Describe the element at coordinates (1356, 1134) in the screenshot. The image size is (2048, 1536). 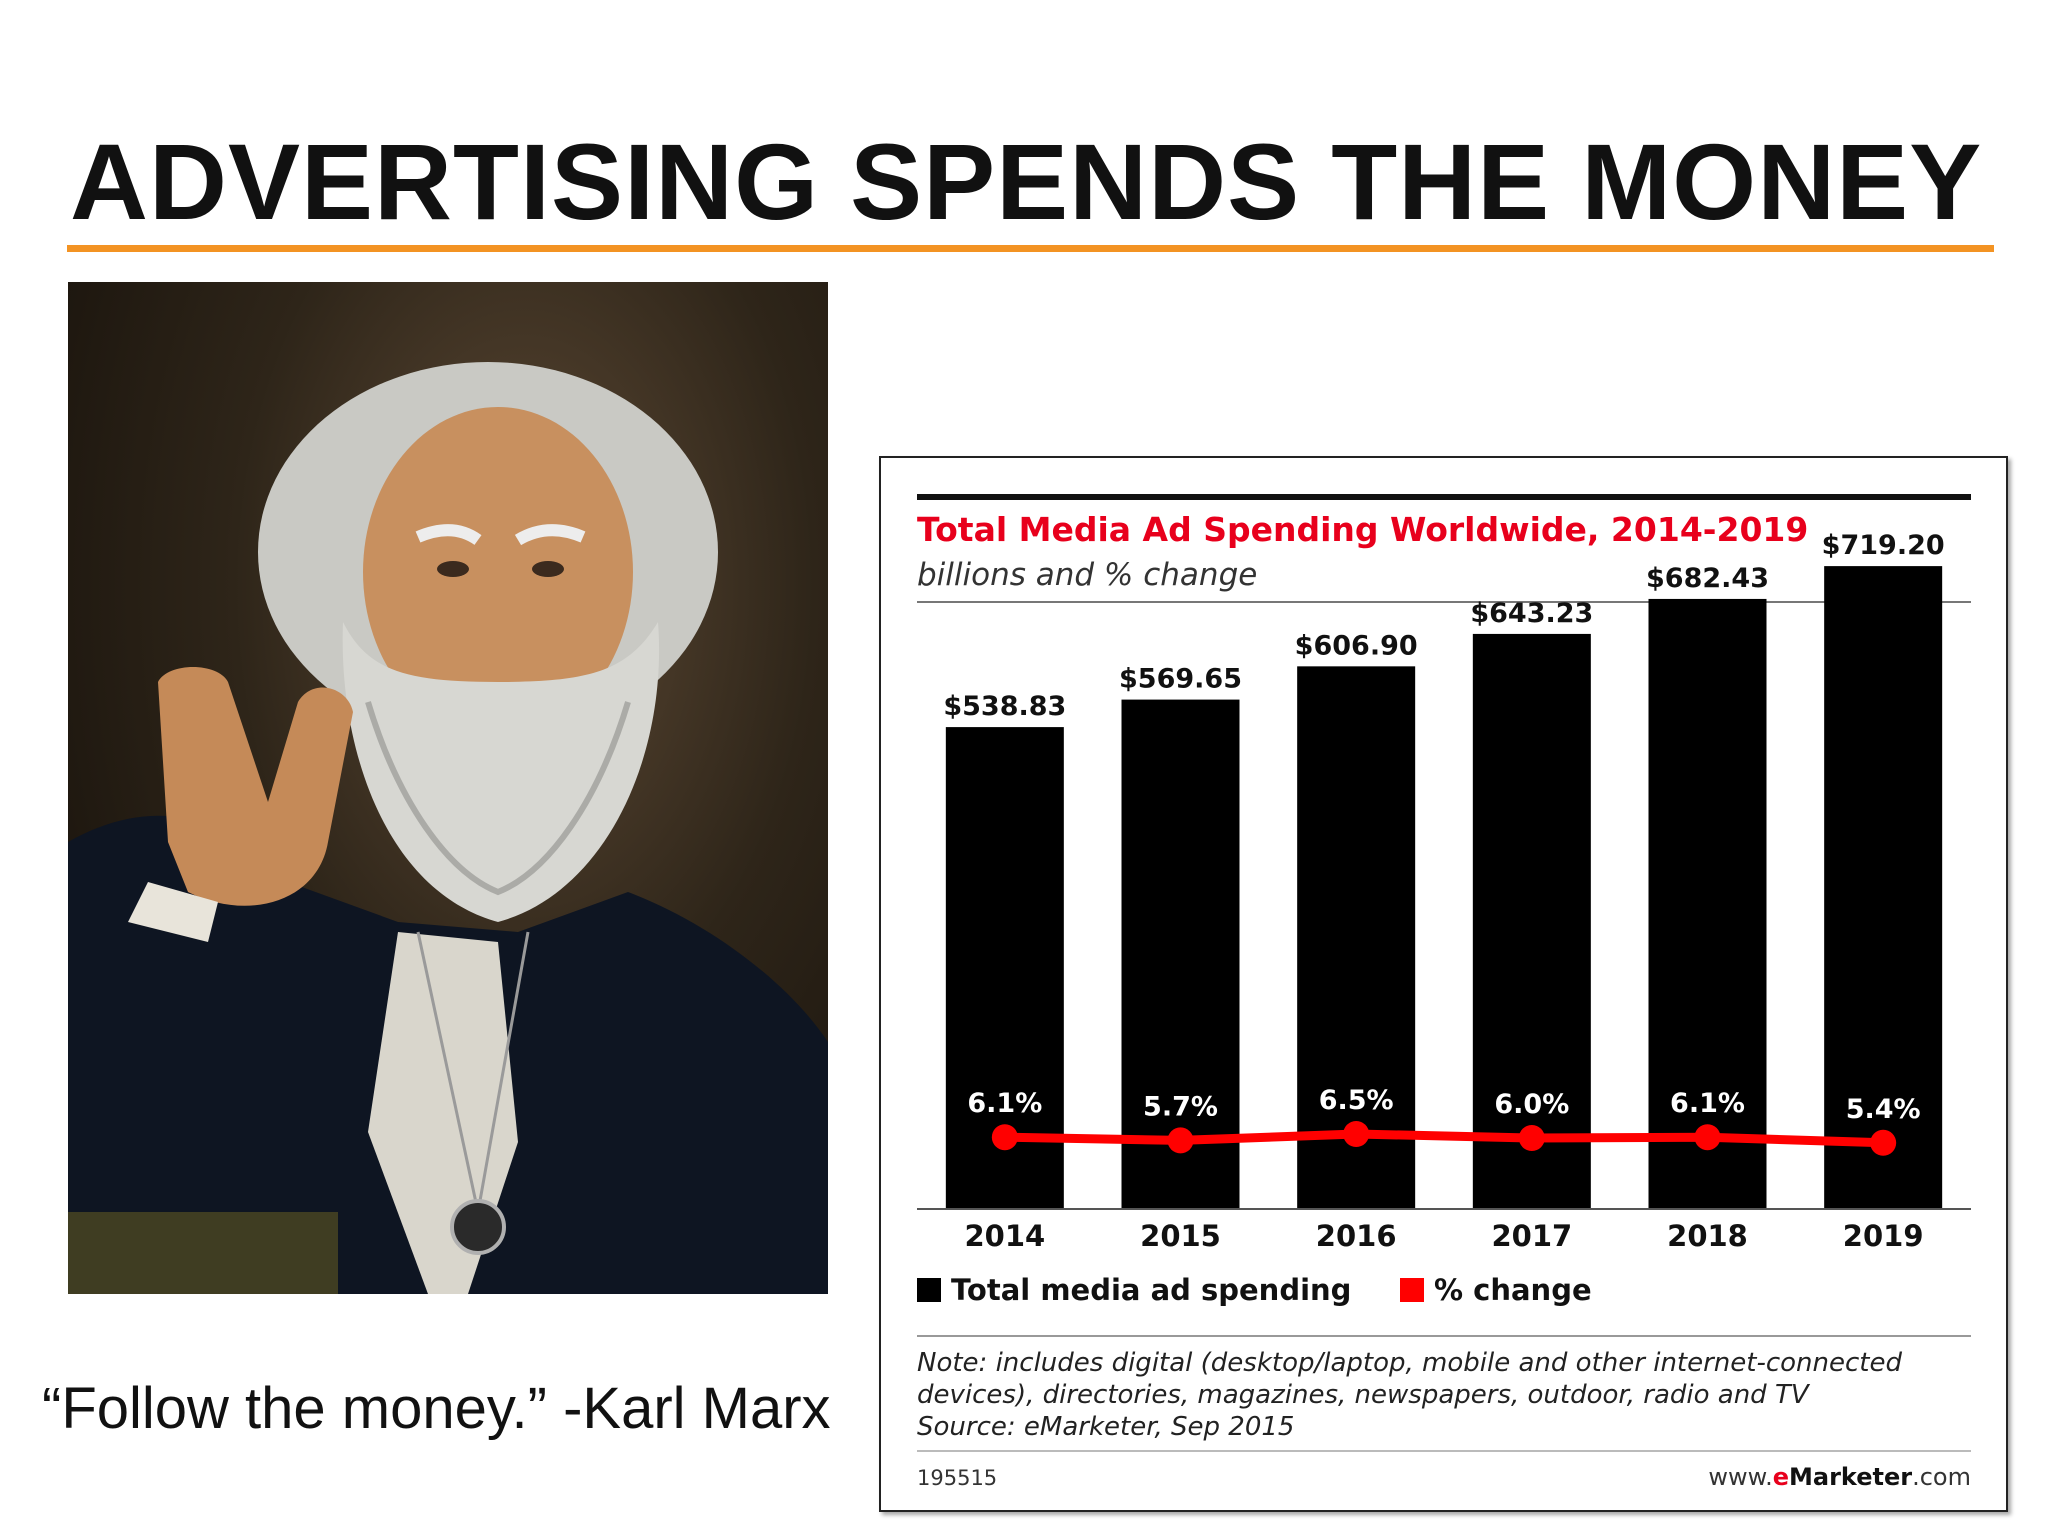
I see `pct-change-point-2016` at that location.